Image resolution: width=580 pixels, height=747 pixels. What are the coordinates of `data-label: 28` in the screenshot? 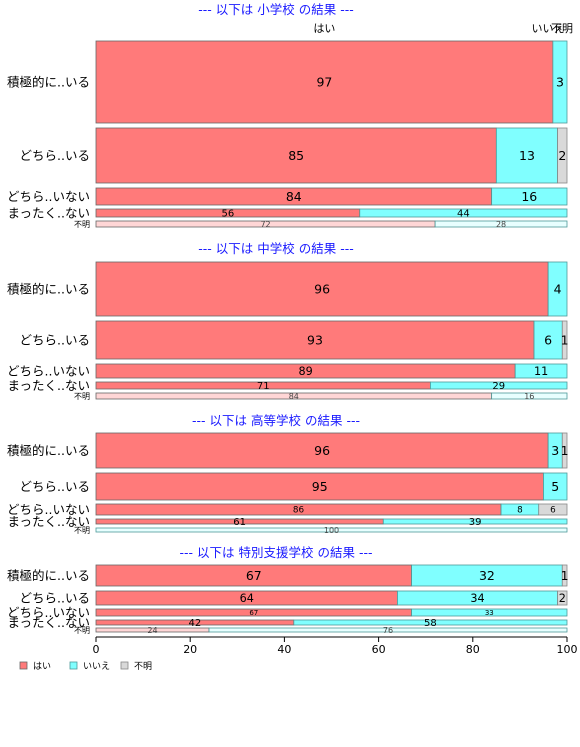 It's located at (501, 224).